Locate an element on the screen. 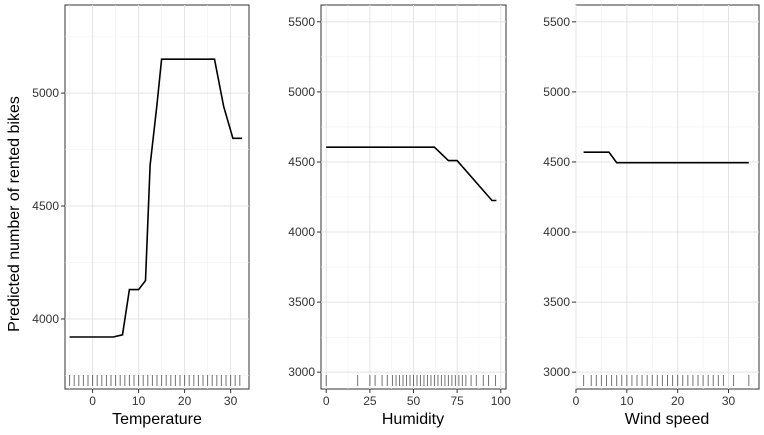 The height and width of the screenshot is (435, 764). x-axis-title: Wind speed is located at coordinates (667, 419).